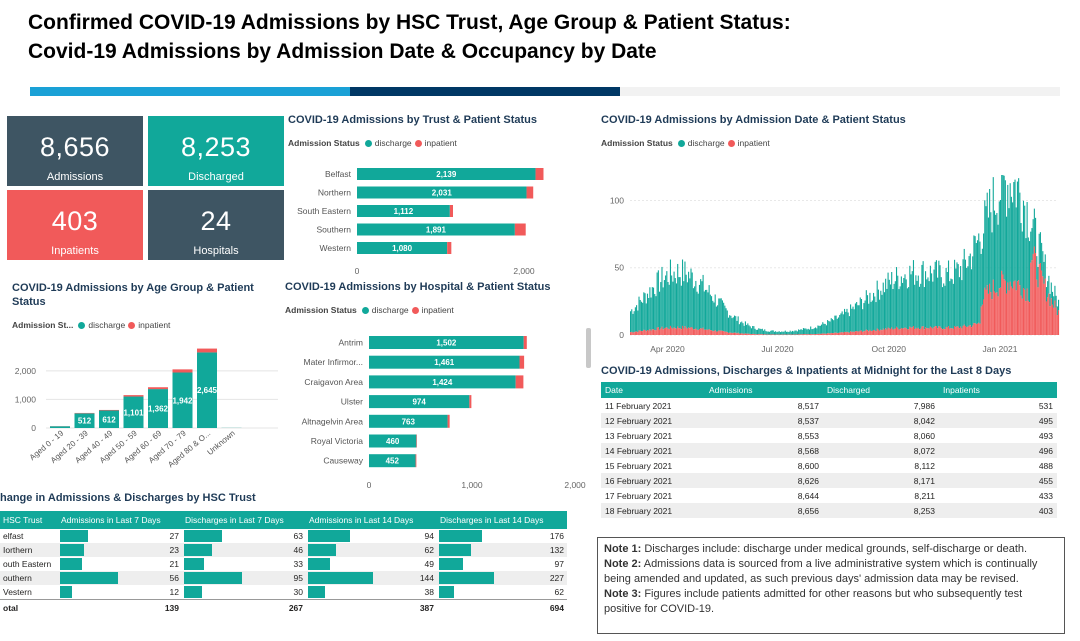 Image resolution: width=1080 pixels, height=641 pixels. Describe the element at coordinates (120, 520) in the screenshot. I see `col-adm7: Admissions in Last 7 Days` at that location.